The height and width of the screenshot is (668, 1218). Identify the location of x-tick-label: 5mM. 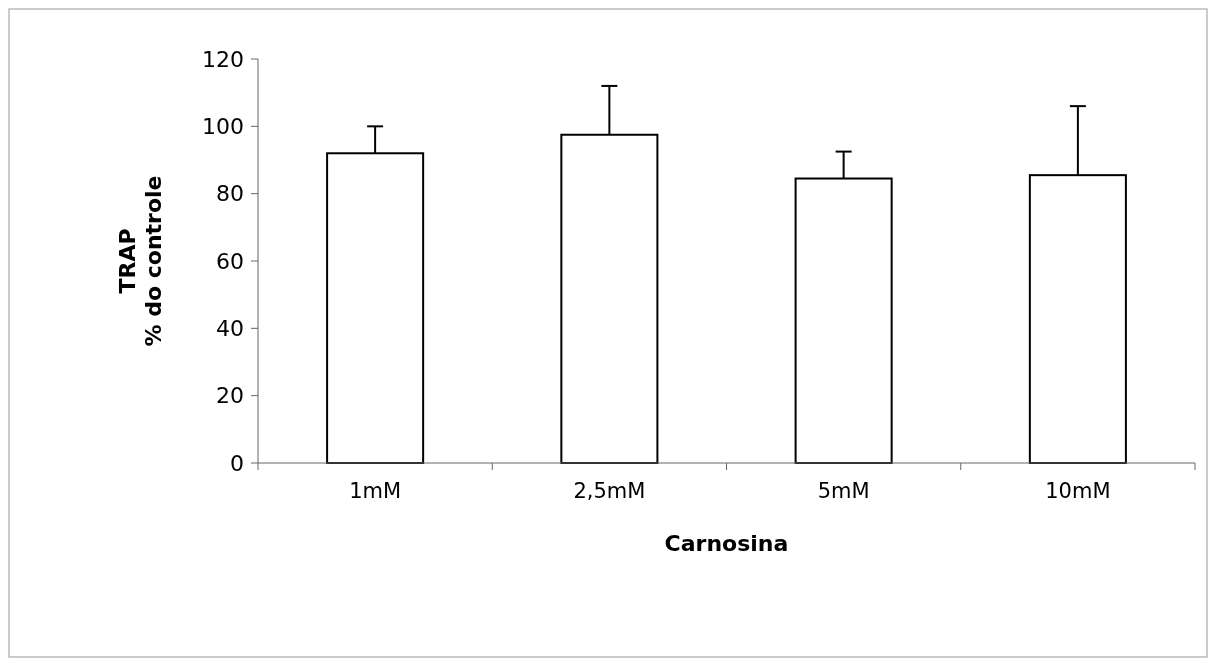
(843, 491).